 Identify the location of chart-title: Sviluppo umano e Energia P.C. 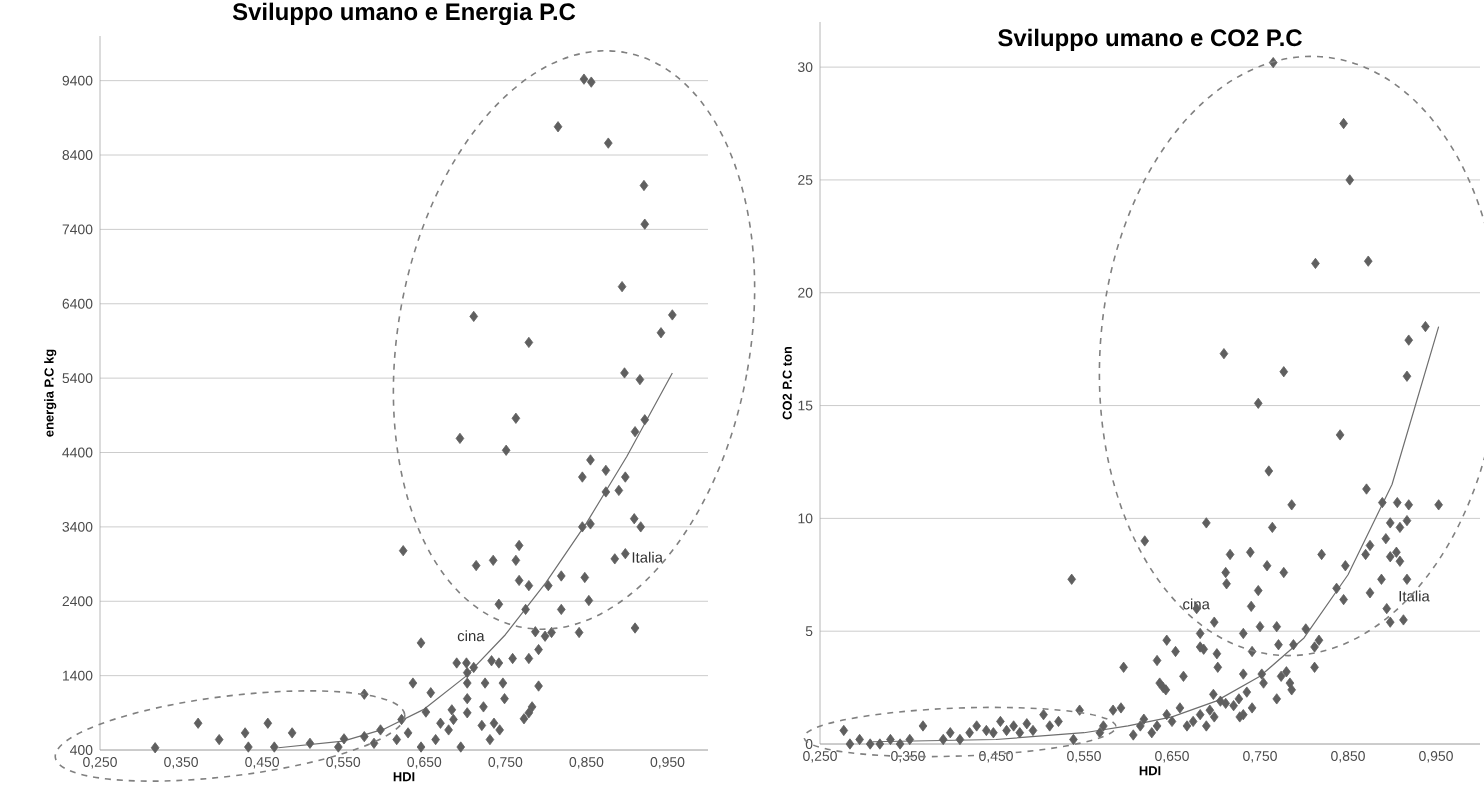
(404, 14).